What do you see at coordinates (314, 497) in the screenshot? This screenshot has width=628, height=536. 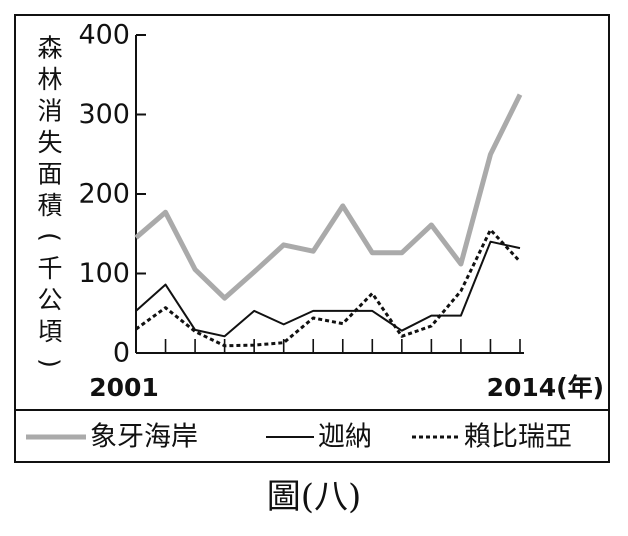 I see `figure-caption: 圖(八)` at bounding box center [314, 497].